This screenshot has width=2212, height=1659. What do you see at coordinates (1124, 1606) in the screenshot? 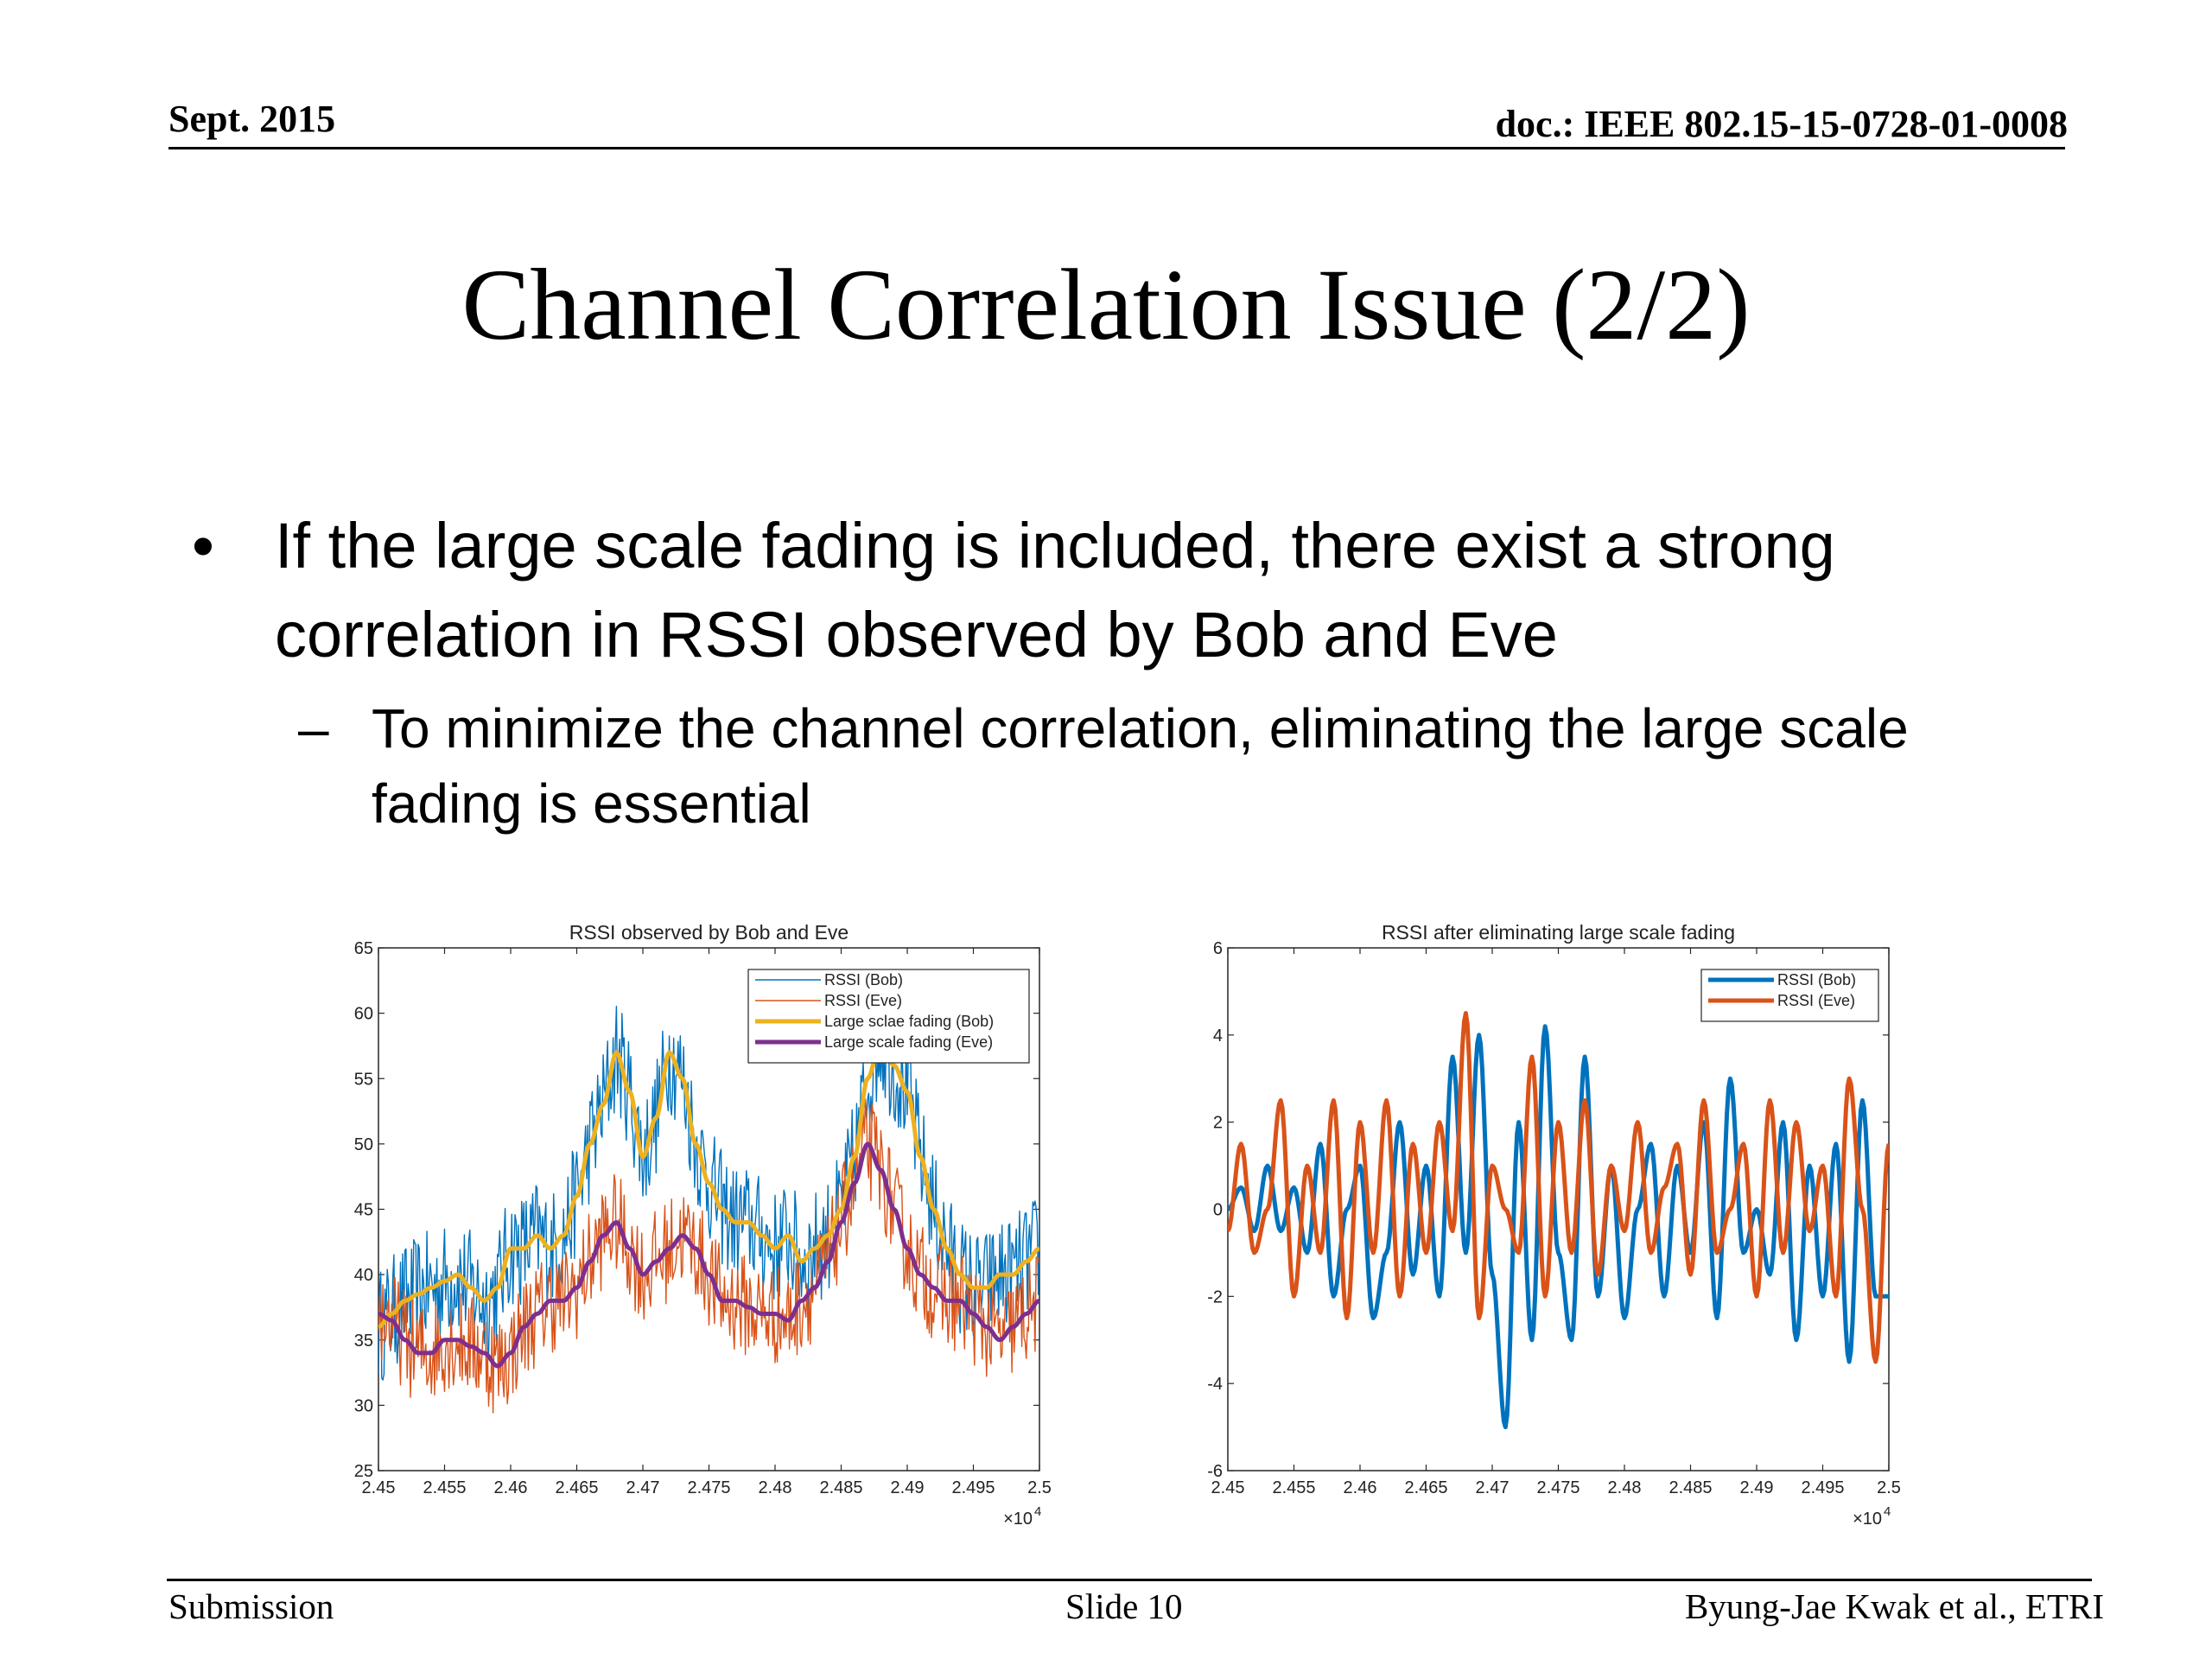
I see `footer-slide-number: Slide 10` at bounding box center [1124, 1606].